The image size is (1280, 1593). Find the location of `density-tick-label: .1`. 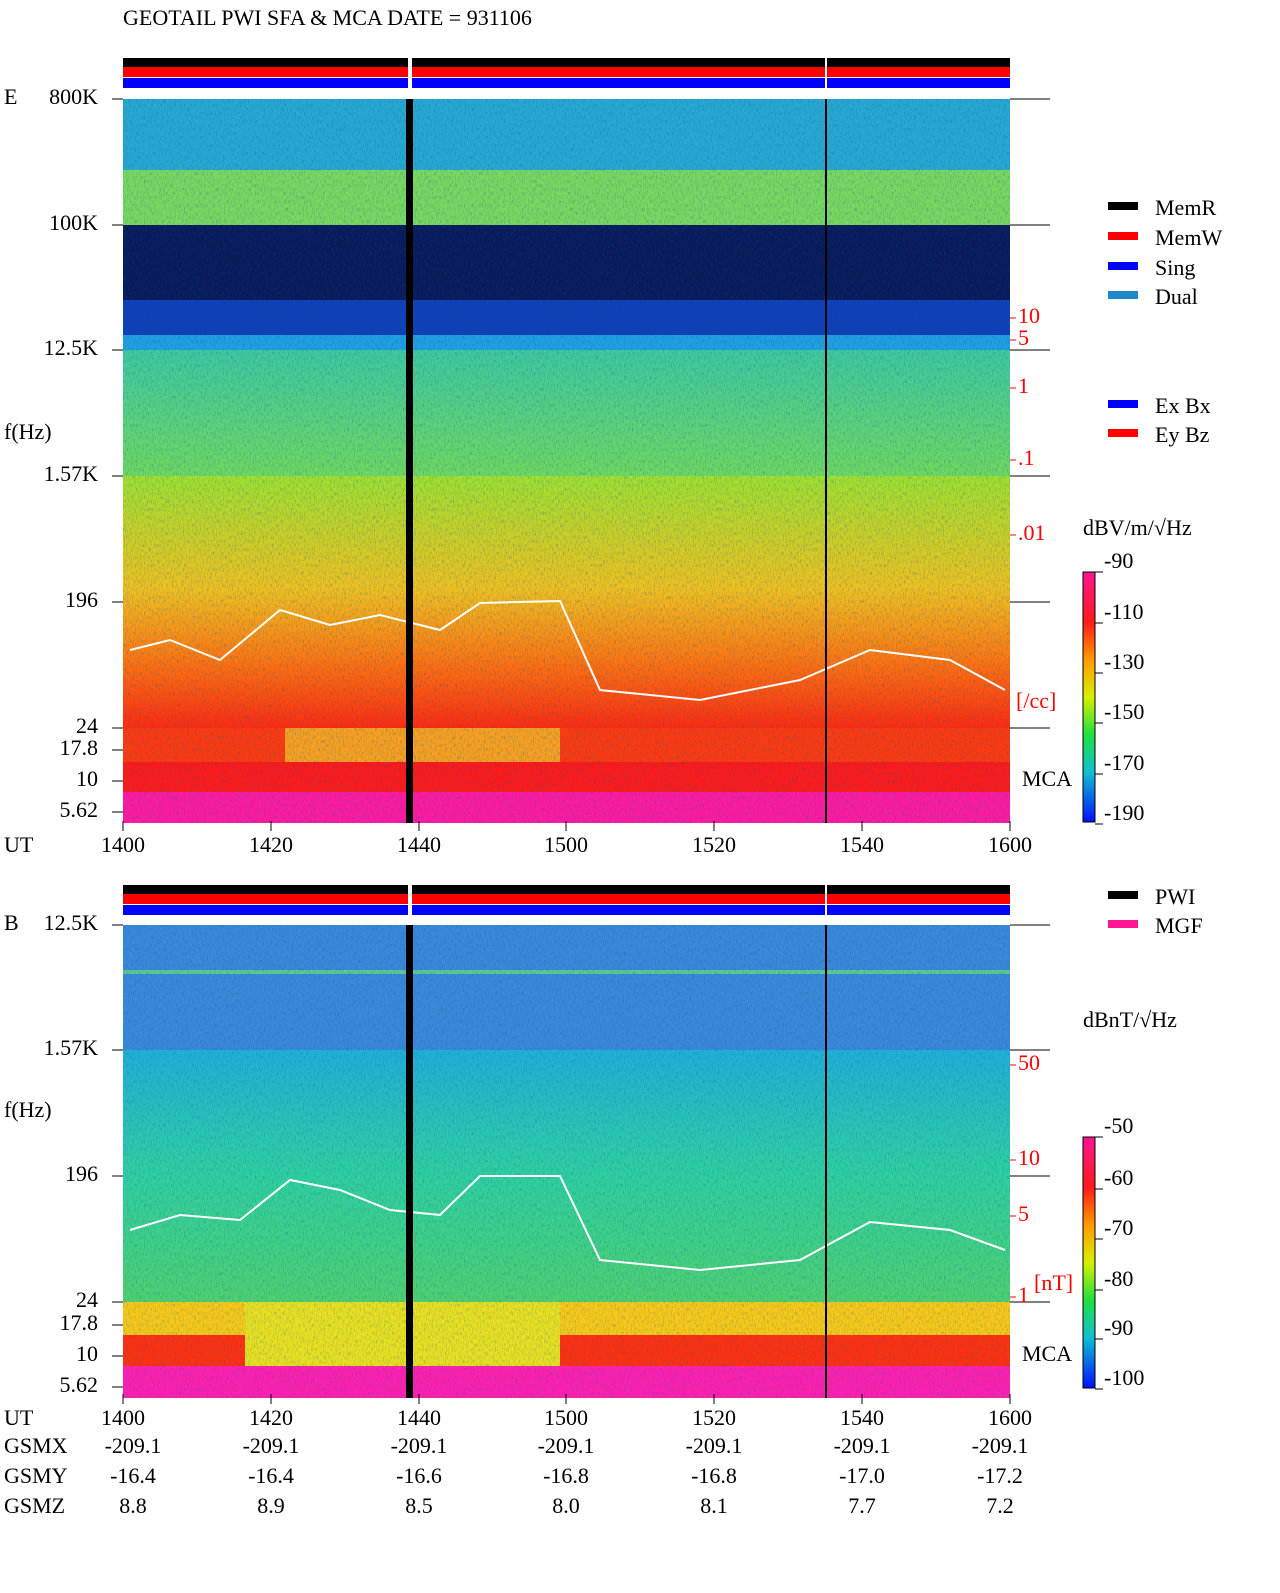

density-tick-label: .1 is located at coordinates (1026, 457).